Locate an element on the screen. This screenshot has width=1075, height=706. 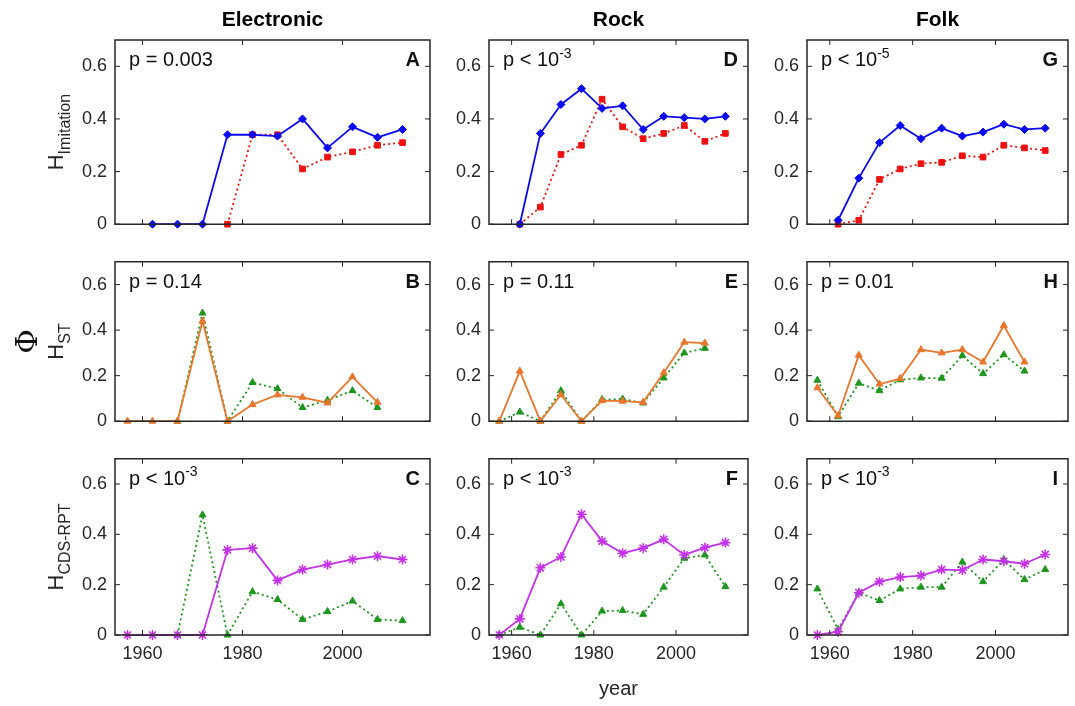
annotation: A is located at coordinates (413, 59).